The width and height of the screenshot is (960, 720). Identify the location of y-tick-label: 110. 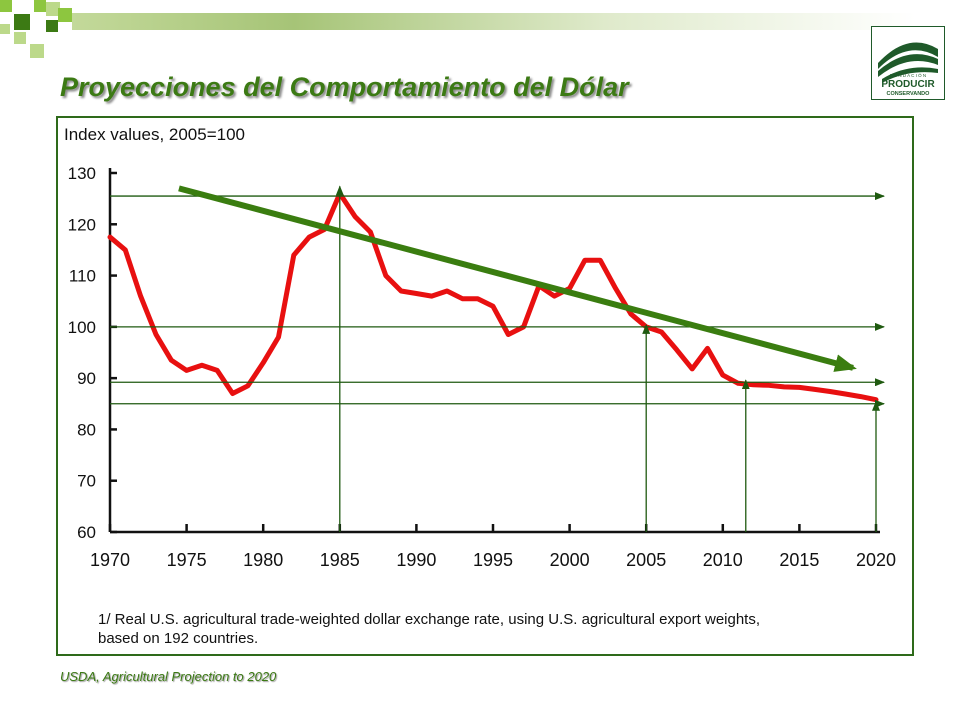
(82, 276).